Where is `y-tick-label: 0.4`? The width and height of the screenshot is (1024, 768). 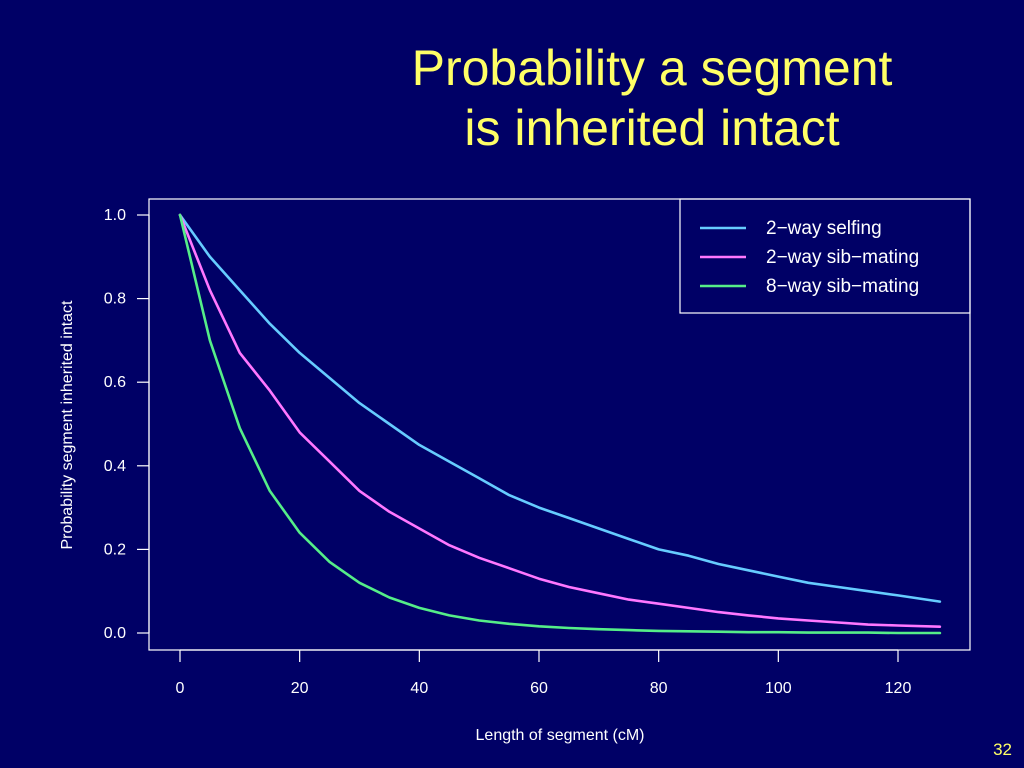
y-tick-label: 0.4 is located at coordinates (115, 466).